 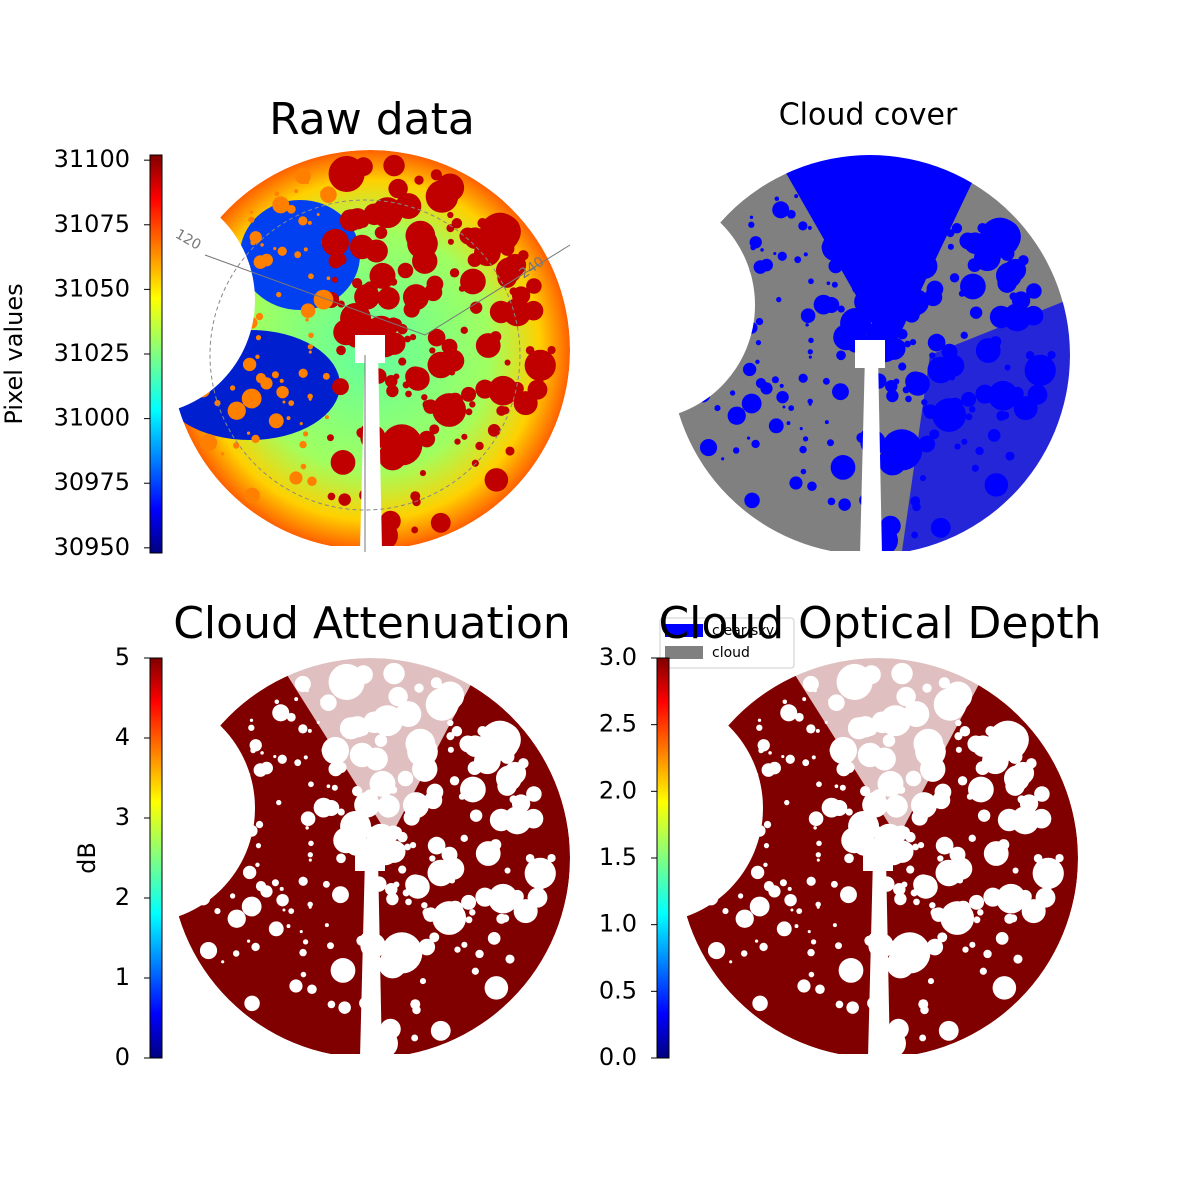 What do you see at coordinates (731, 653) in the screenshot?
I see `legend-label: cloud` at bounding box center [731, 653].